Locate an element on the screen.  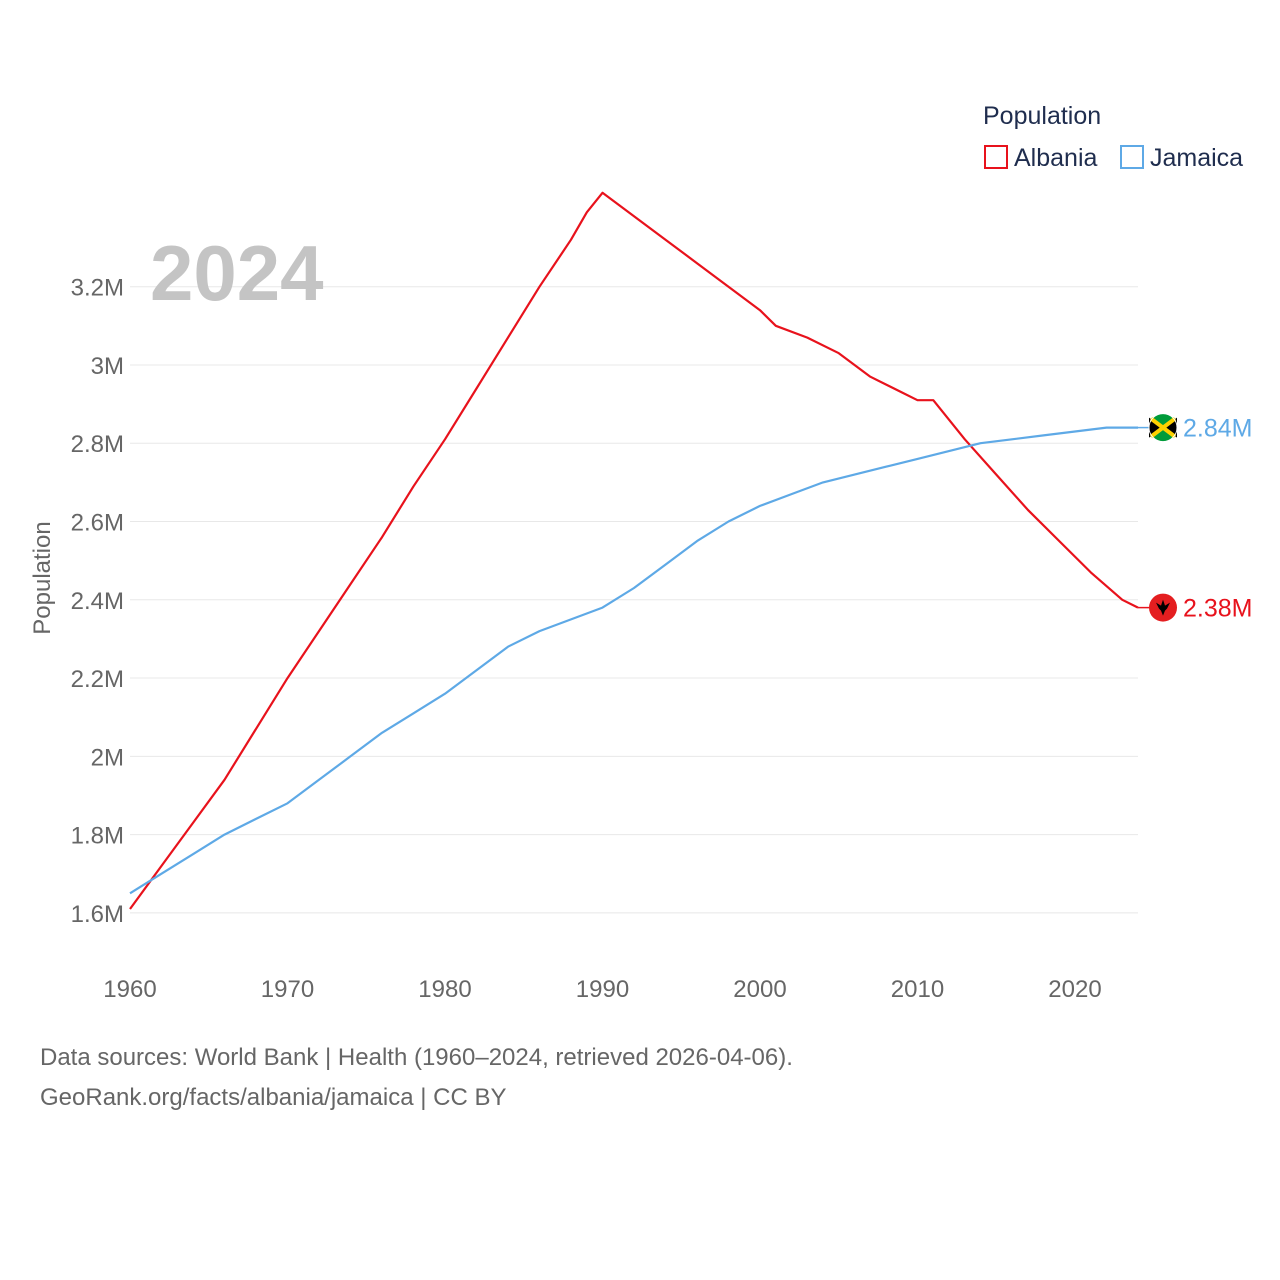
y-axis-ticks: 1.6M 1.8M 2M 2.2M 2.4M 2.6M 2.8M 3M 3.2M is located at coordinates (97, 601).